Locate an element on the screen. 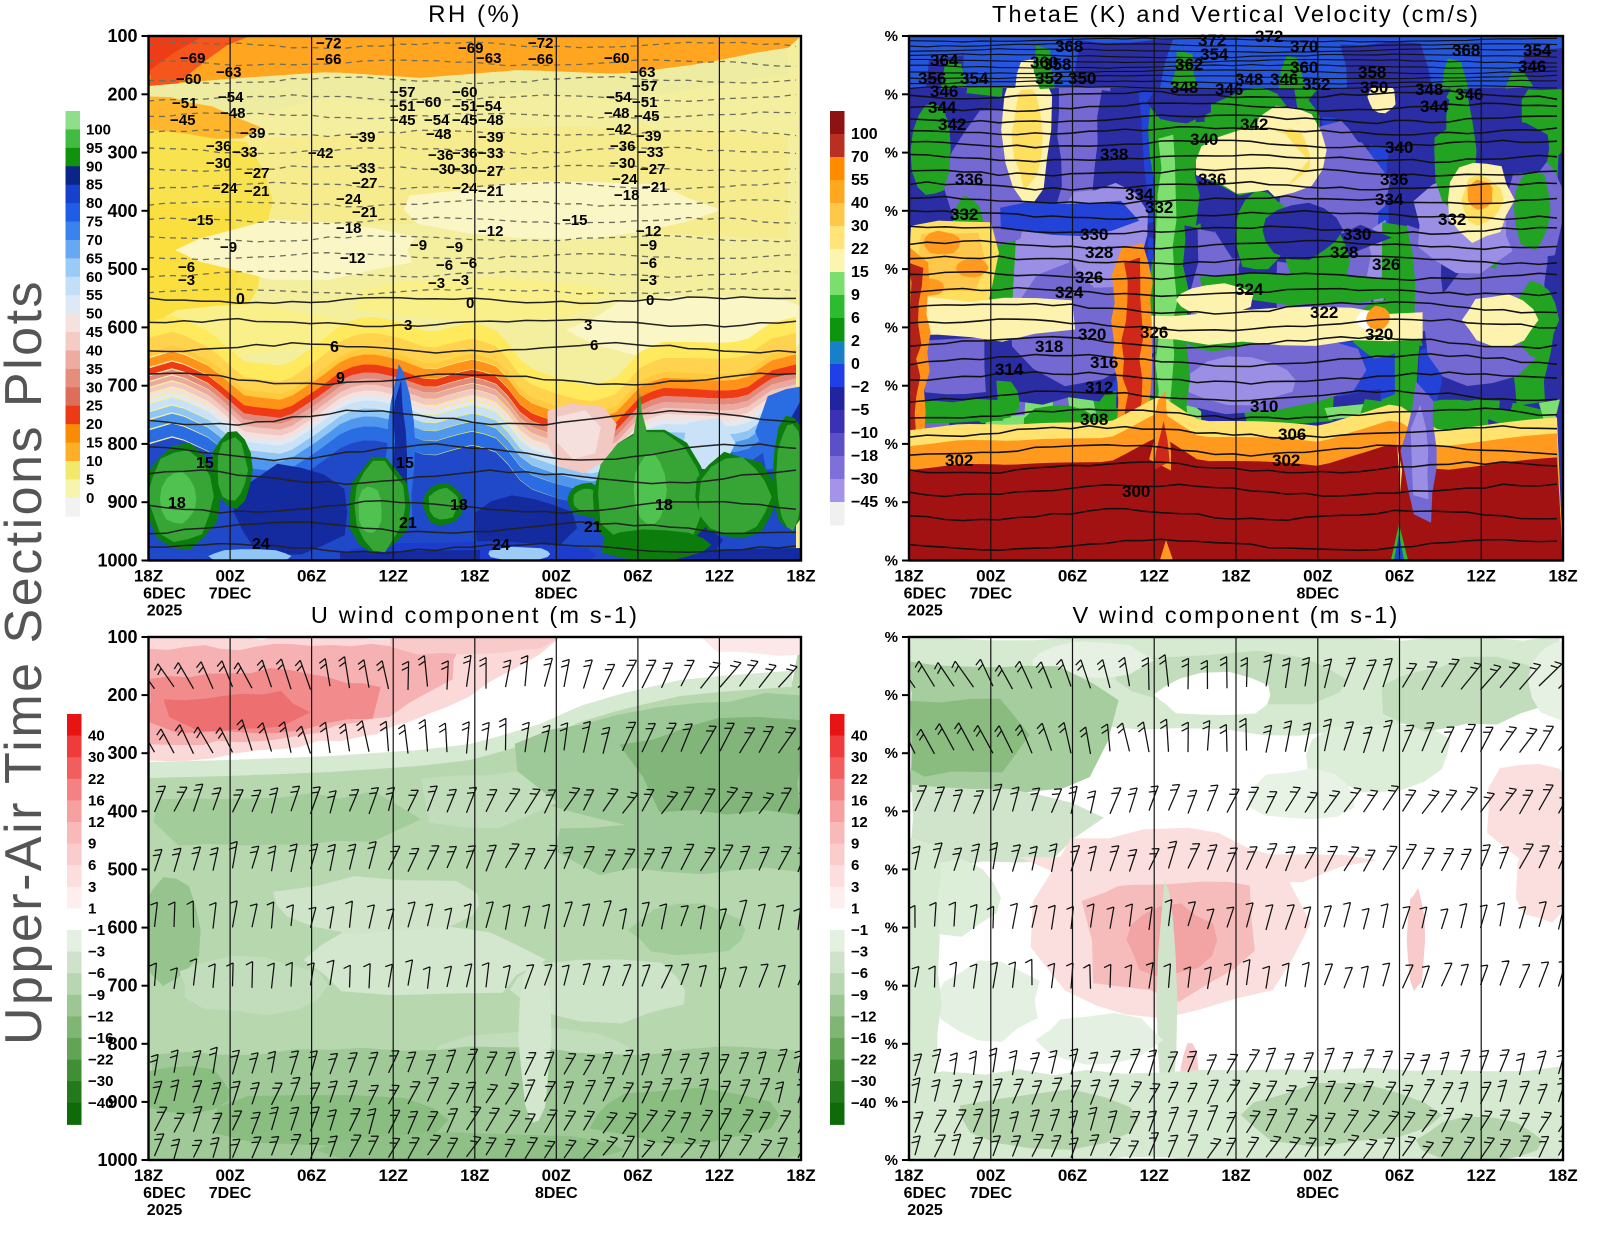 This screenshot has height=1236, width=1600. svg-text: −33 is located at coordinates (650, 152).